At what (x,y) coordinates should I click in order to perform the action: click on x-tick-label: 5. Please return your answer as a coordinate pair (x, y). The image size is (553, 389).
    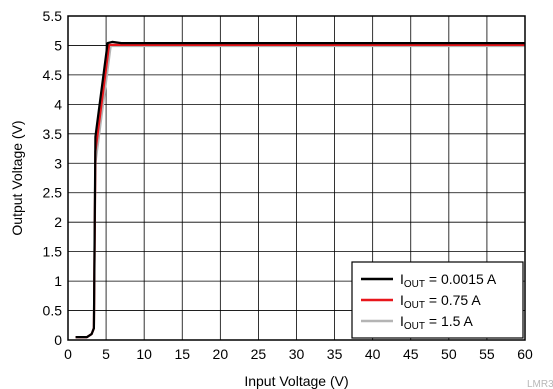
    Looking at the image, I should click on (106, 354).